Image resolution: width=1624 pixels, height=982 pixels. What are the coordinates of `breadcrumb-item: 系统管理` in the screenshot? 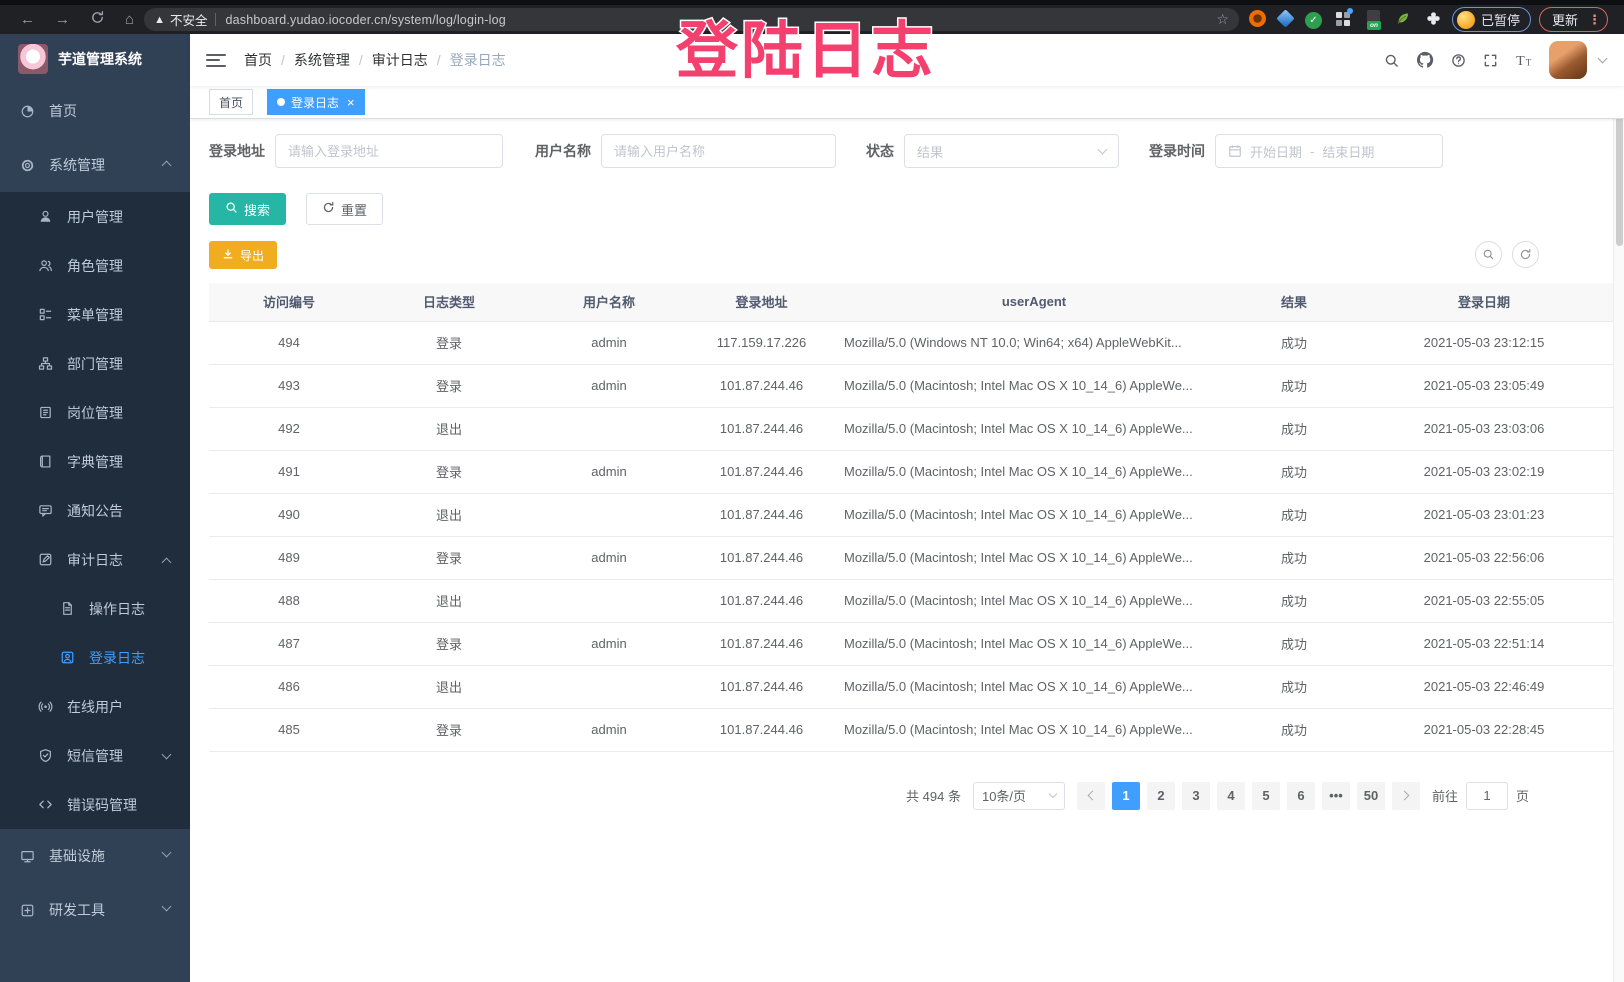 It's located at (321, 60).